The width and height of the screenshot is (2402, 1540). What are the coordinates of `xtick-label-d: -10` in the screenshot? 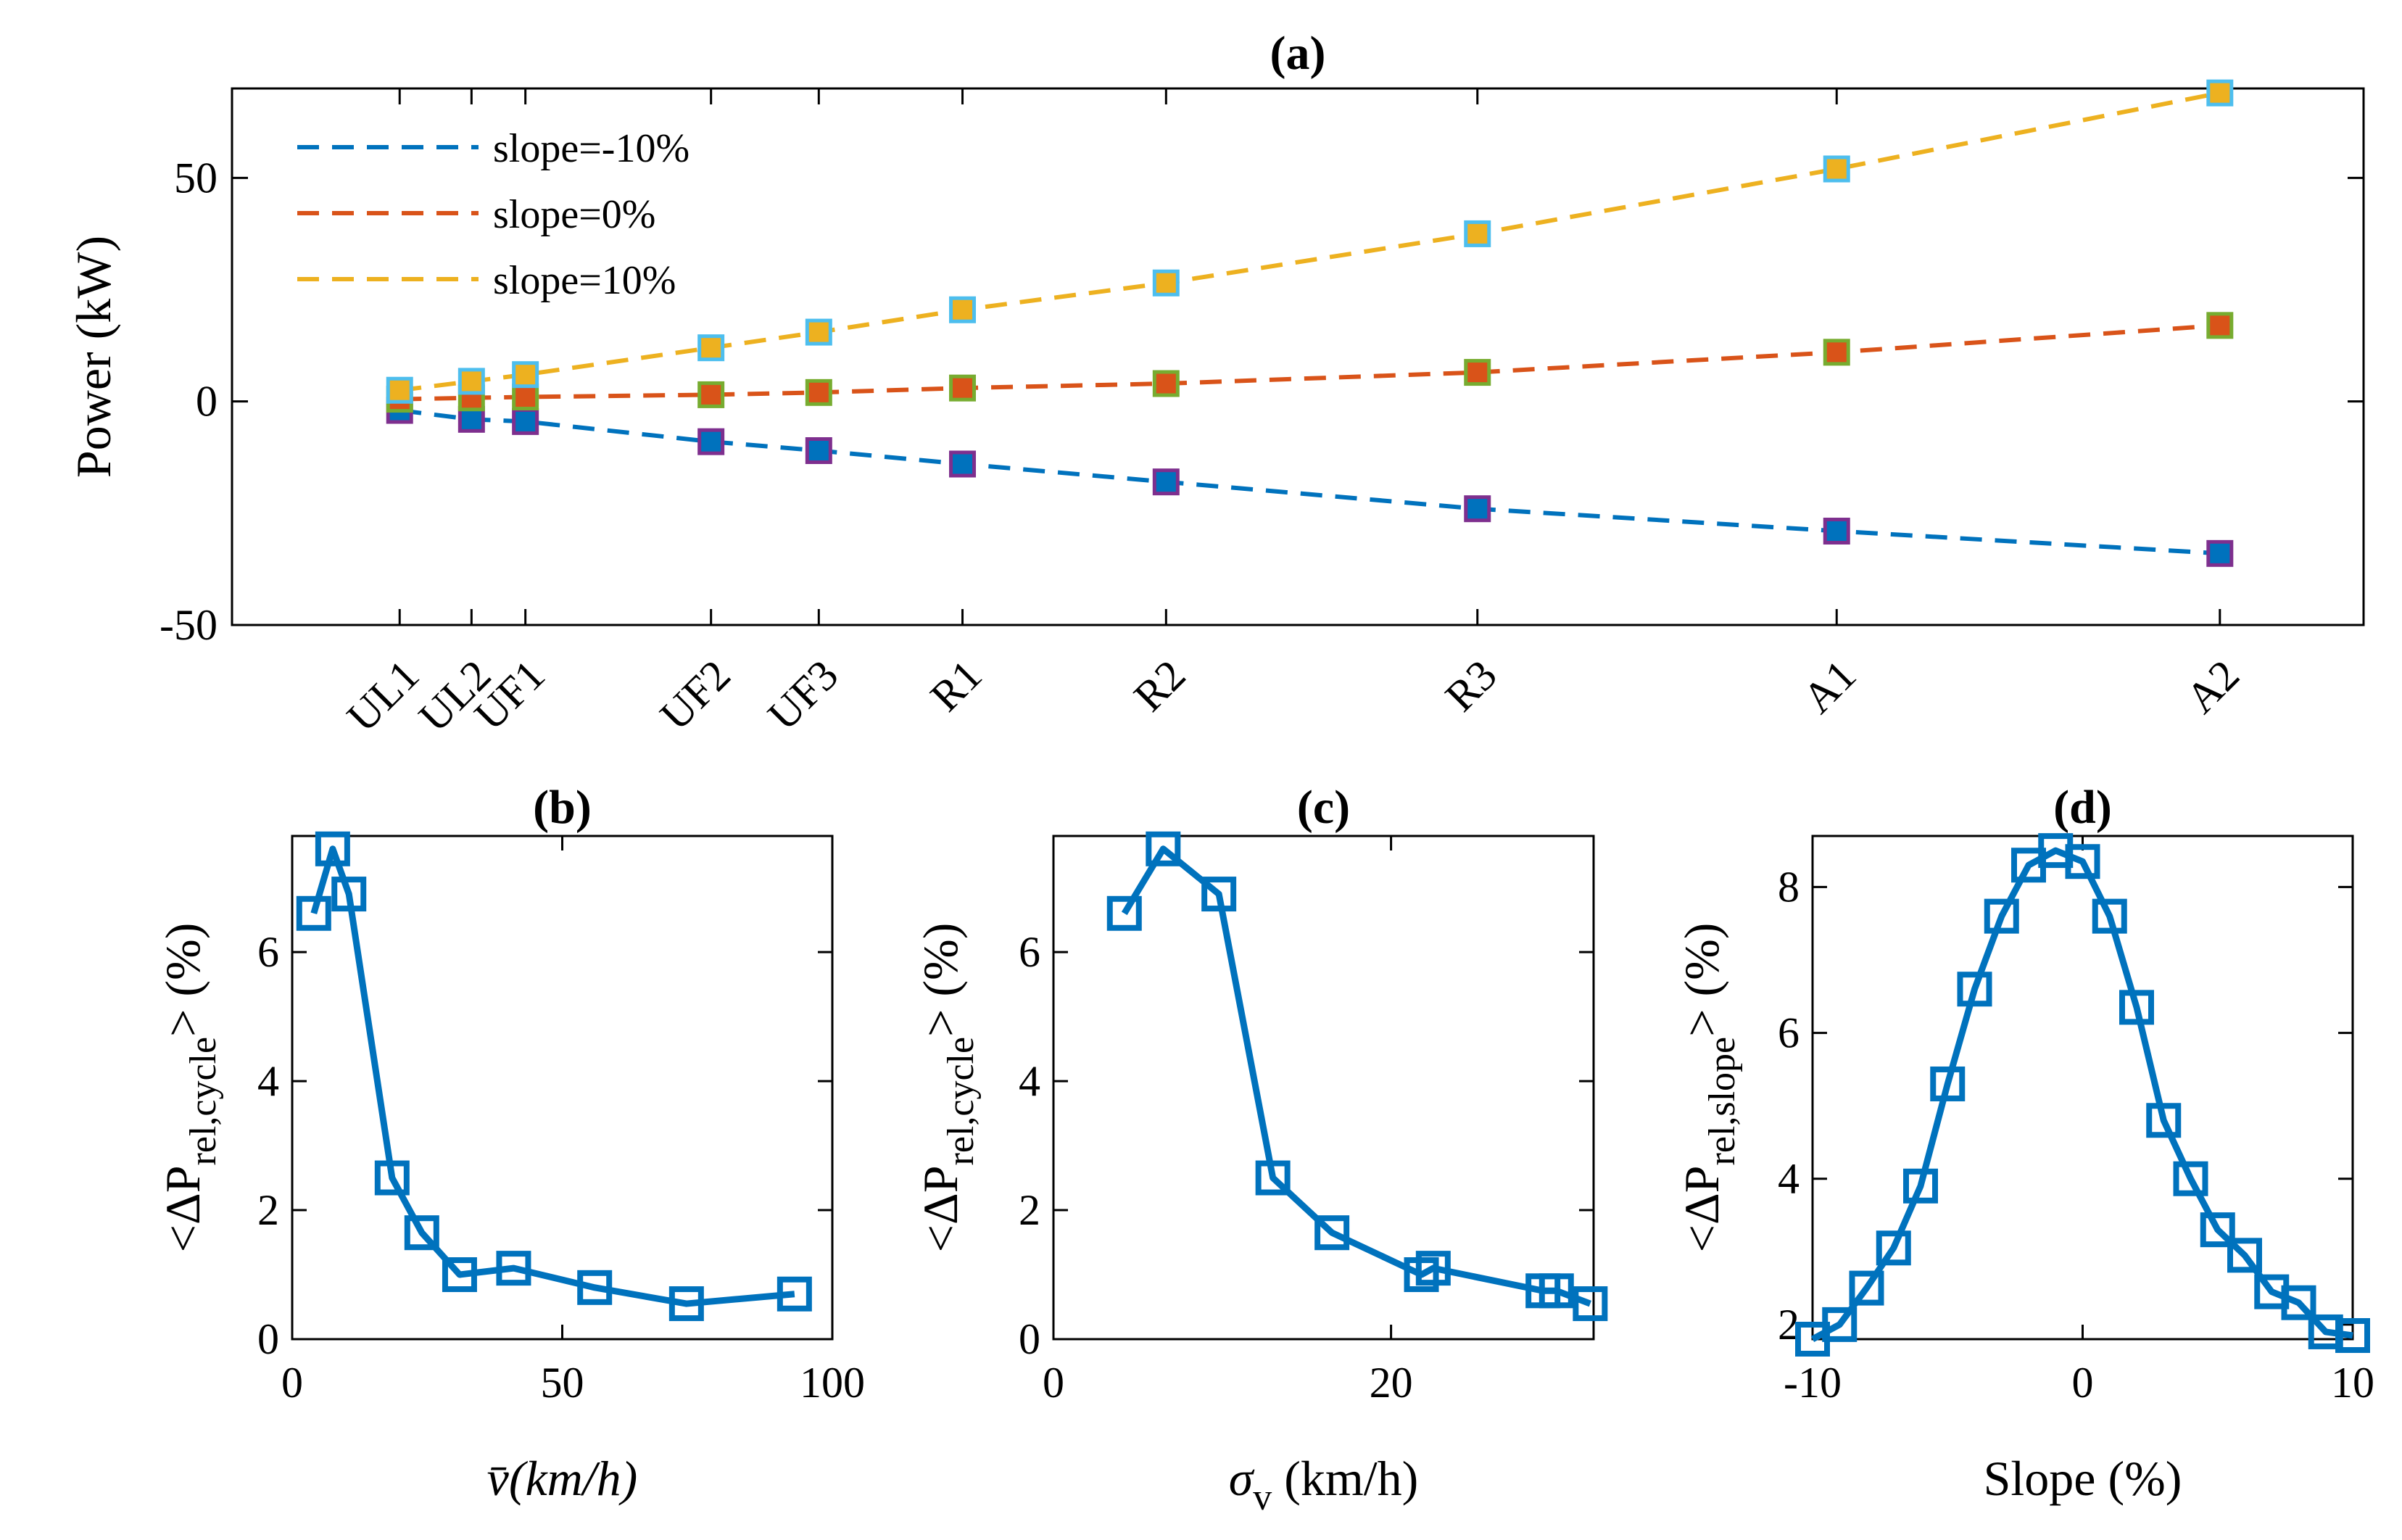 It's located at (1813, 1383).